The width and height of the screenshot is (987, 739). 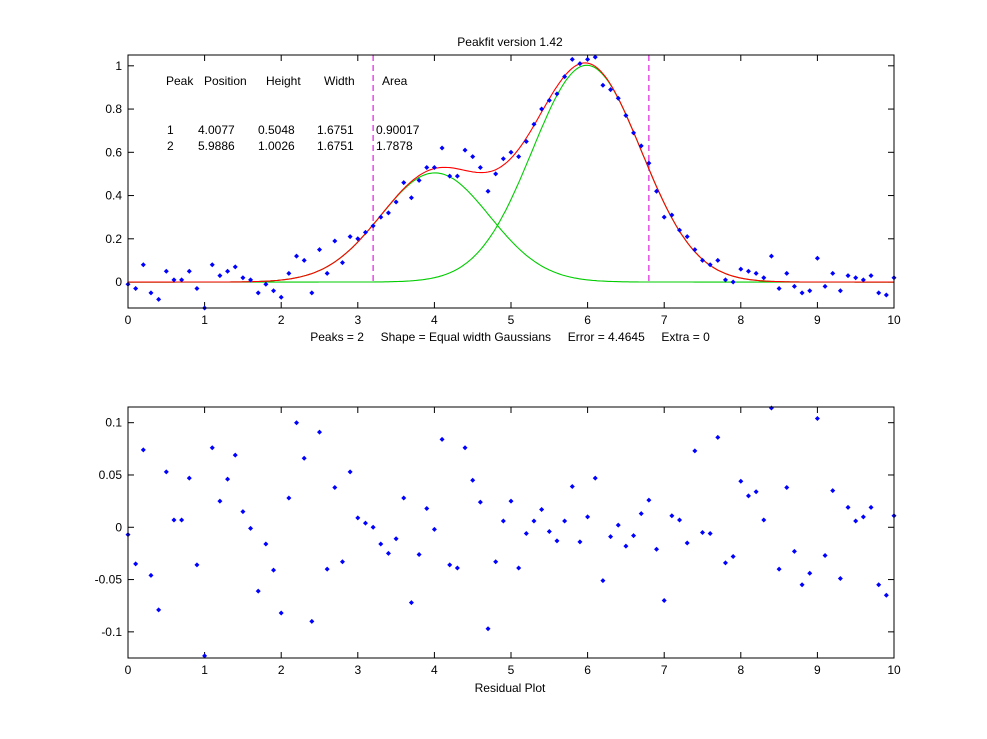 What do you see at coordinates (109, 580) in the screenshot?
I see `y-tick-label: -0.05` at bounding box center [109, 580].